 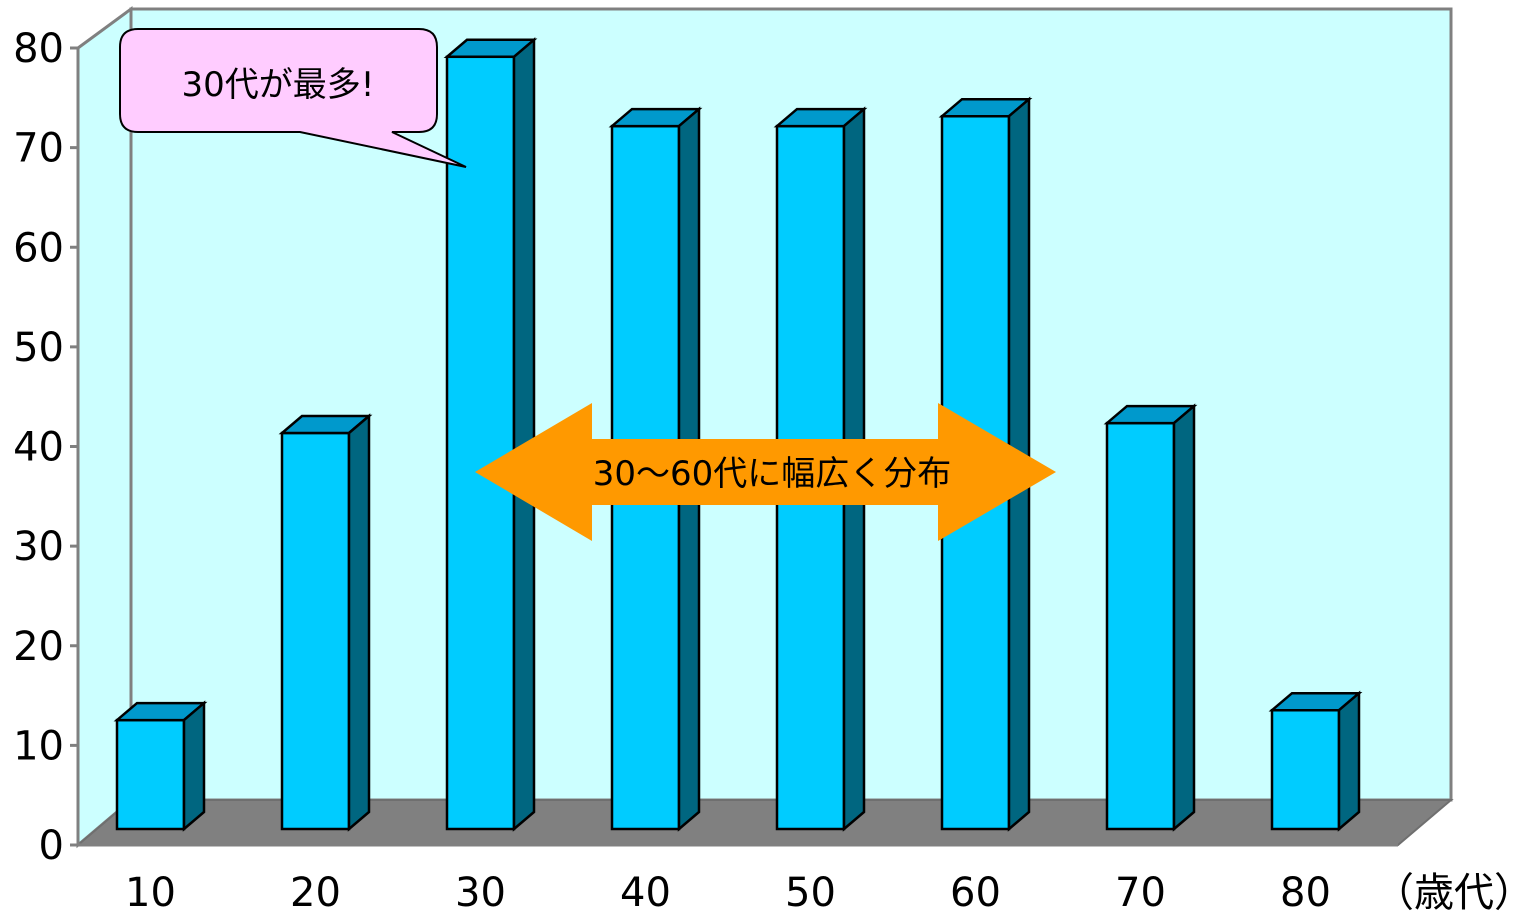 I want to click on range-arrow-text: 30〜60代に幅広く分布, so click(x=772, y=474).